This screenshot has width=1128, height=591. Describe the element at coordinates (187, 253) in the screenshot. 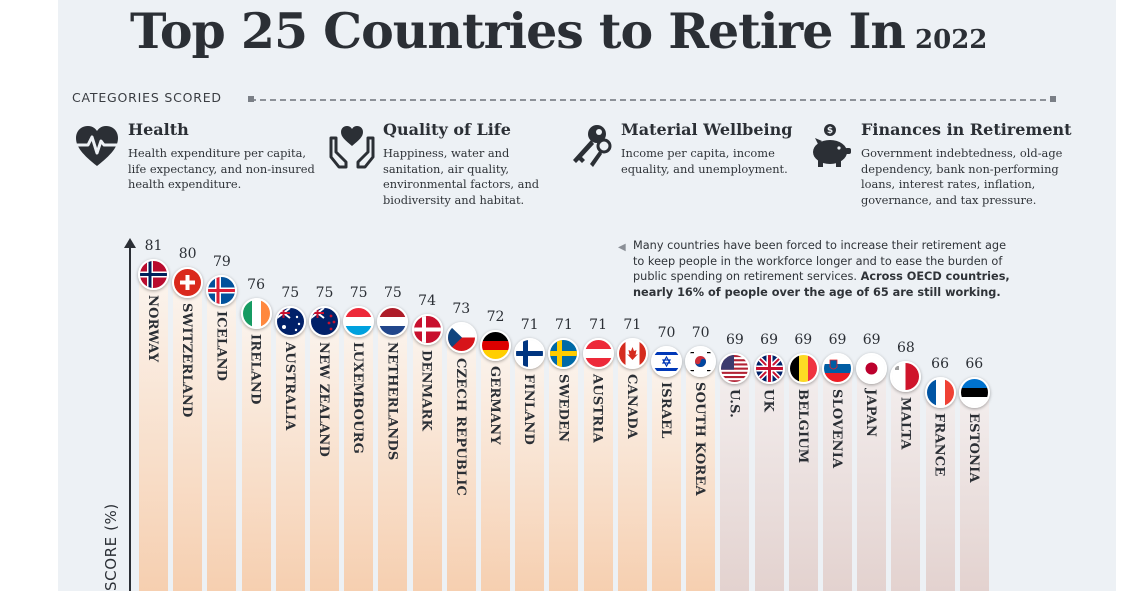

I see `bar-value-label: 80` at that location.